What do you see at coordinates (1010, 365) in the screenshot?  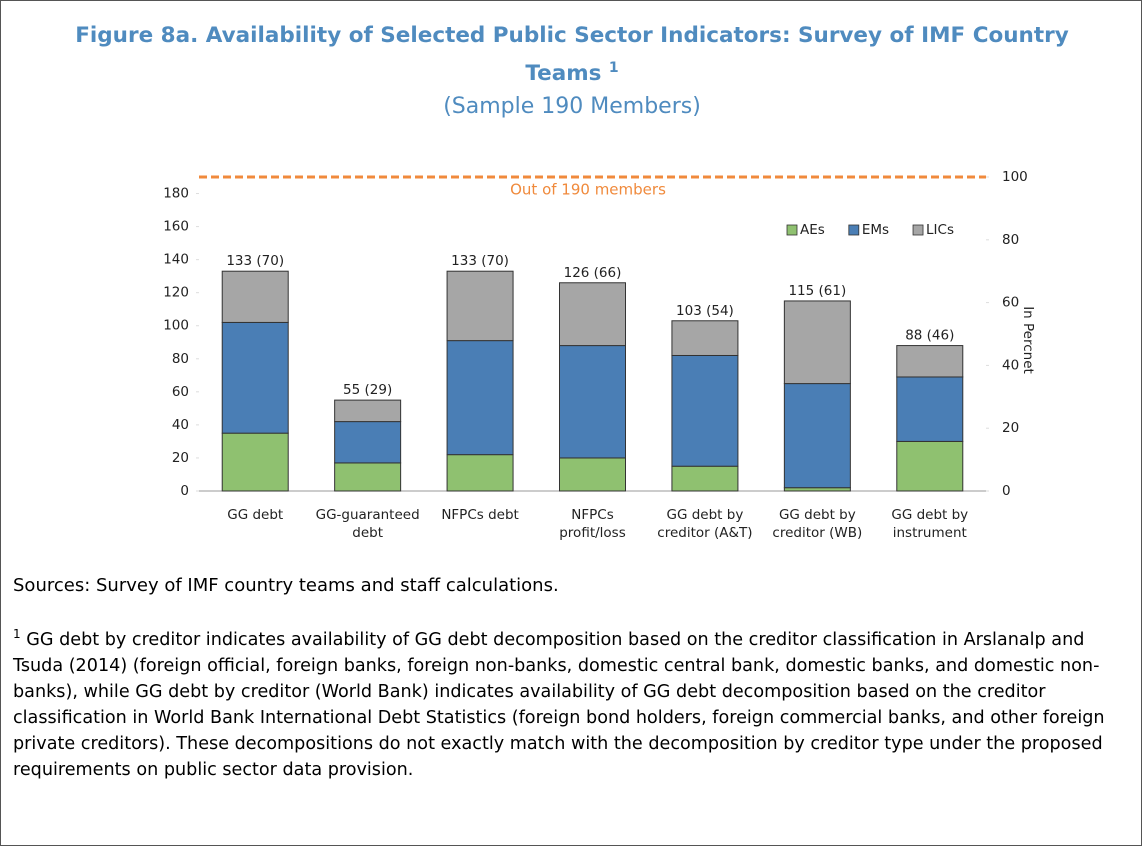 I see `y2-tick-label: 40` at bounding box center [1010, 365].